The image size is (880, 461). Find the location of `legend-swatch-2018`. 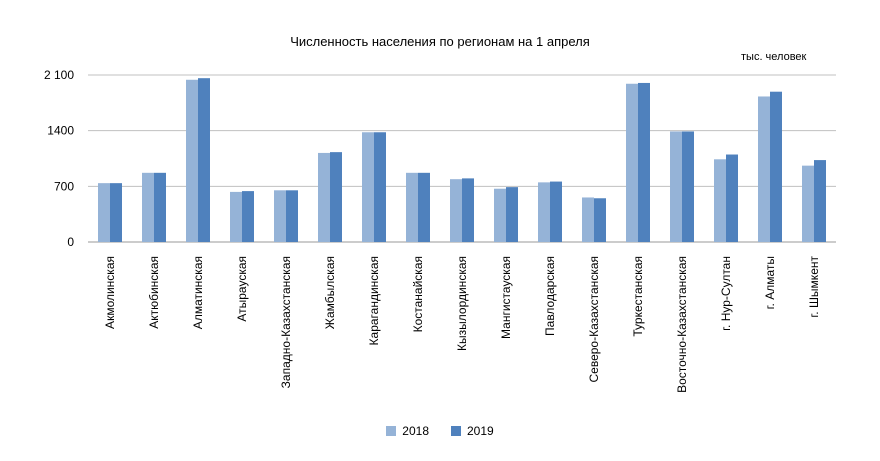

legend-swatch-2018 is located at coordinates (391, 431).